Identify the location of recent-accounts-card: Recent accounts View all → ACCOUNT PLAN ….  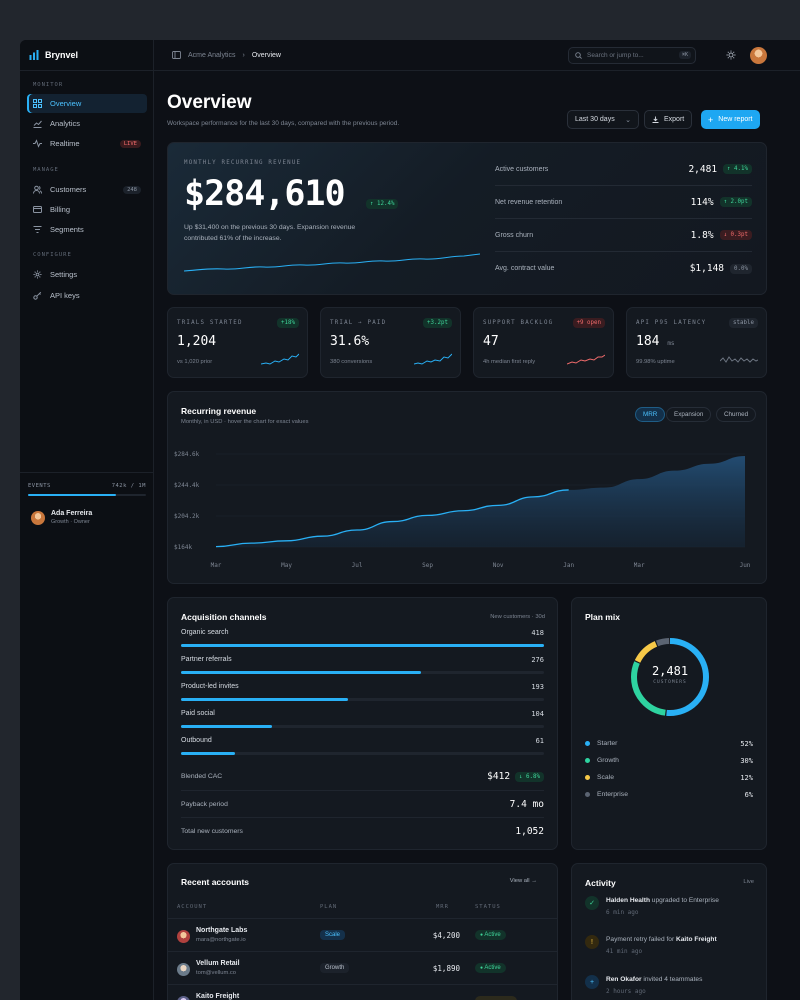
(362, 931).